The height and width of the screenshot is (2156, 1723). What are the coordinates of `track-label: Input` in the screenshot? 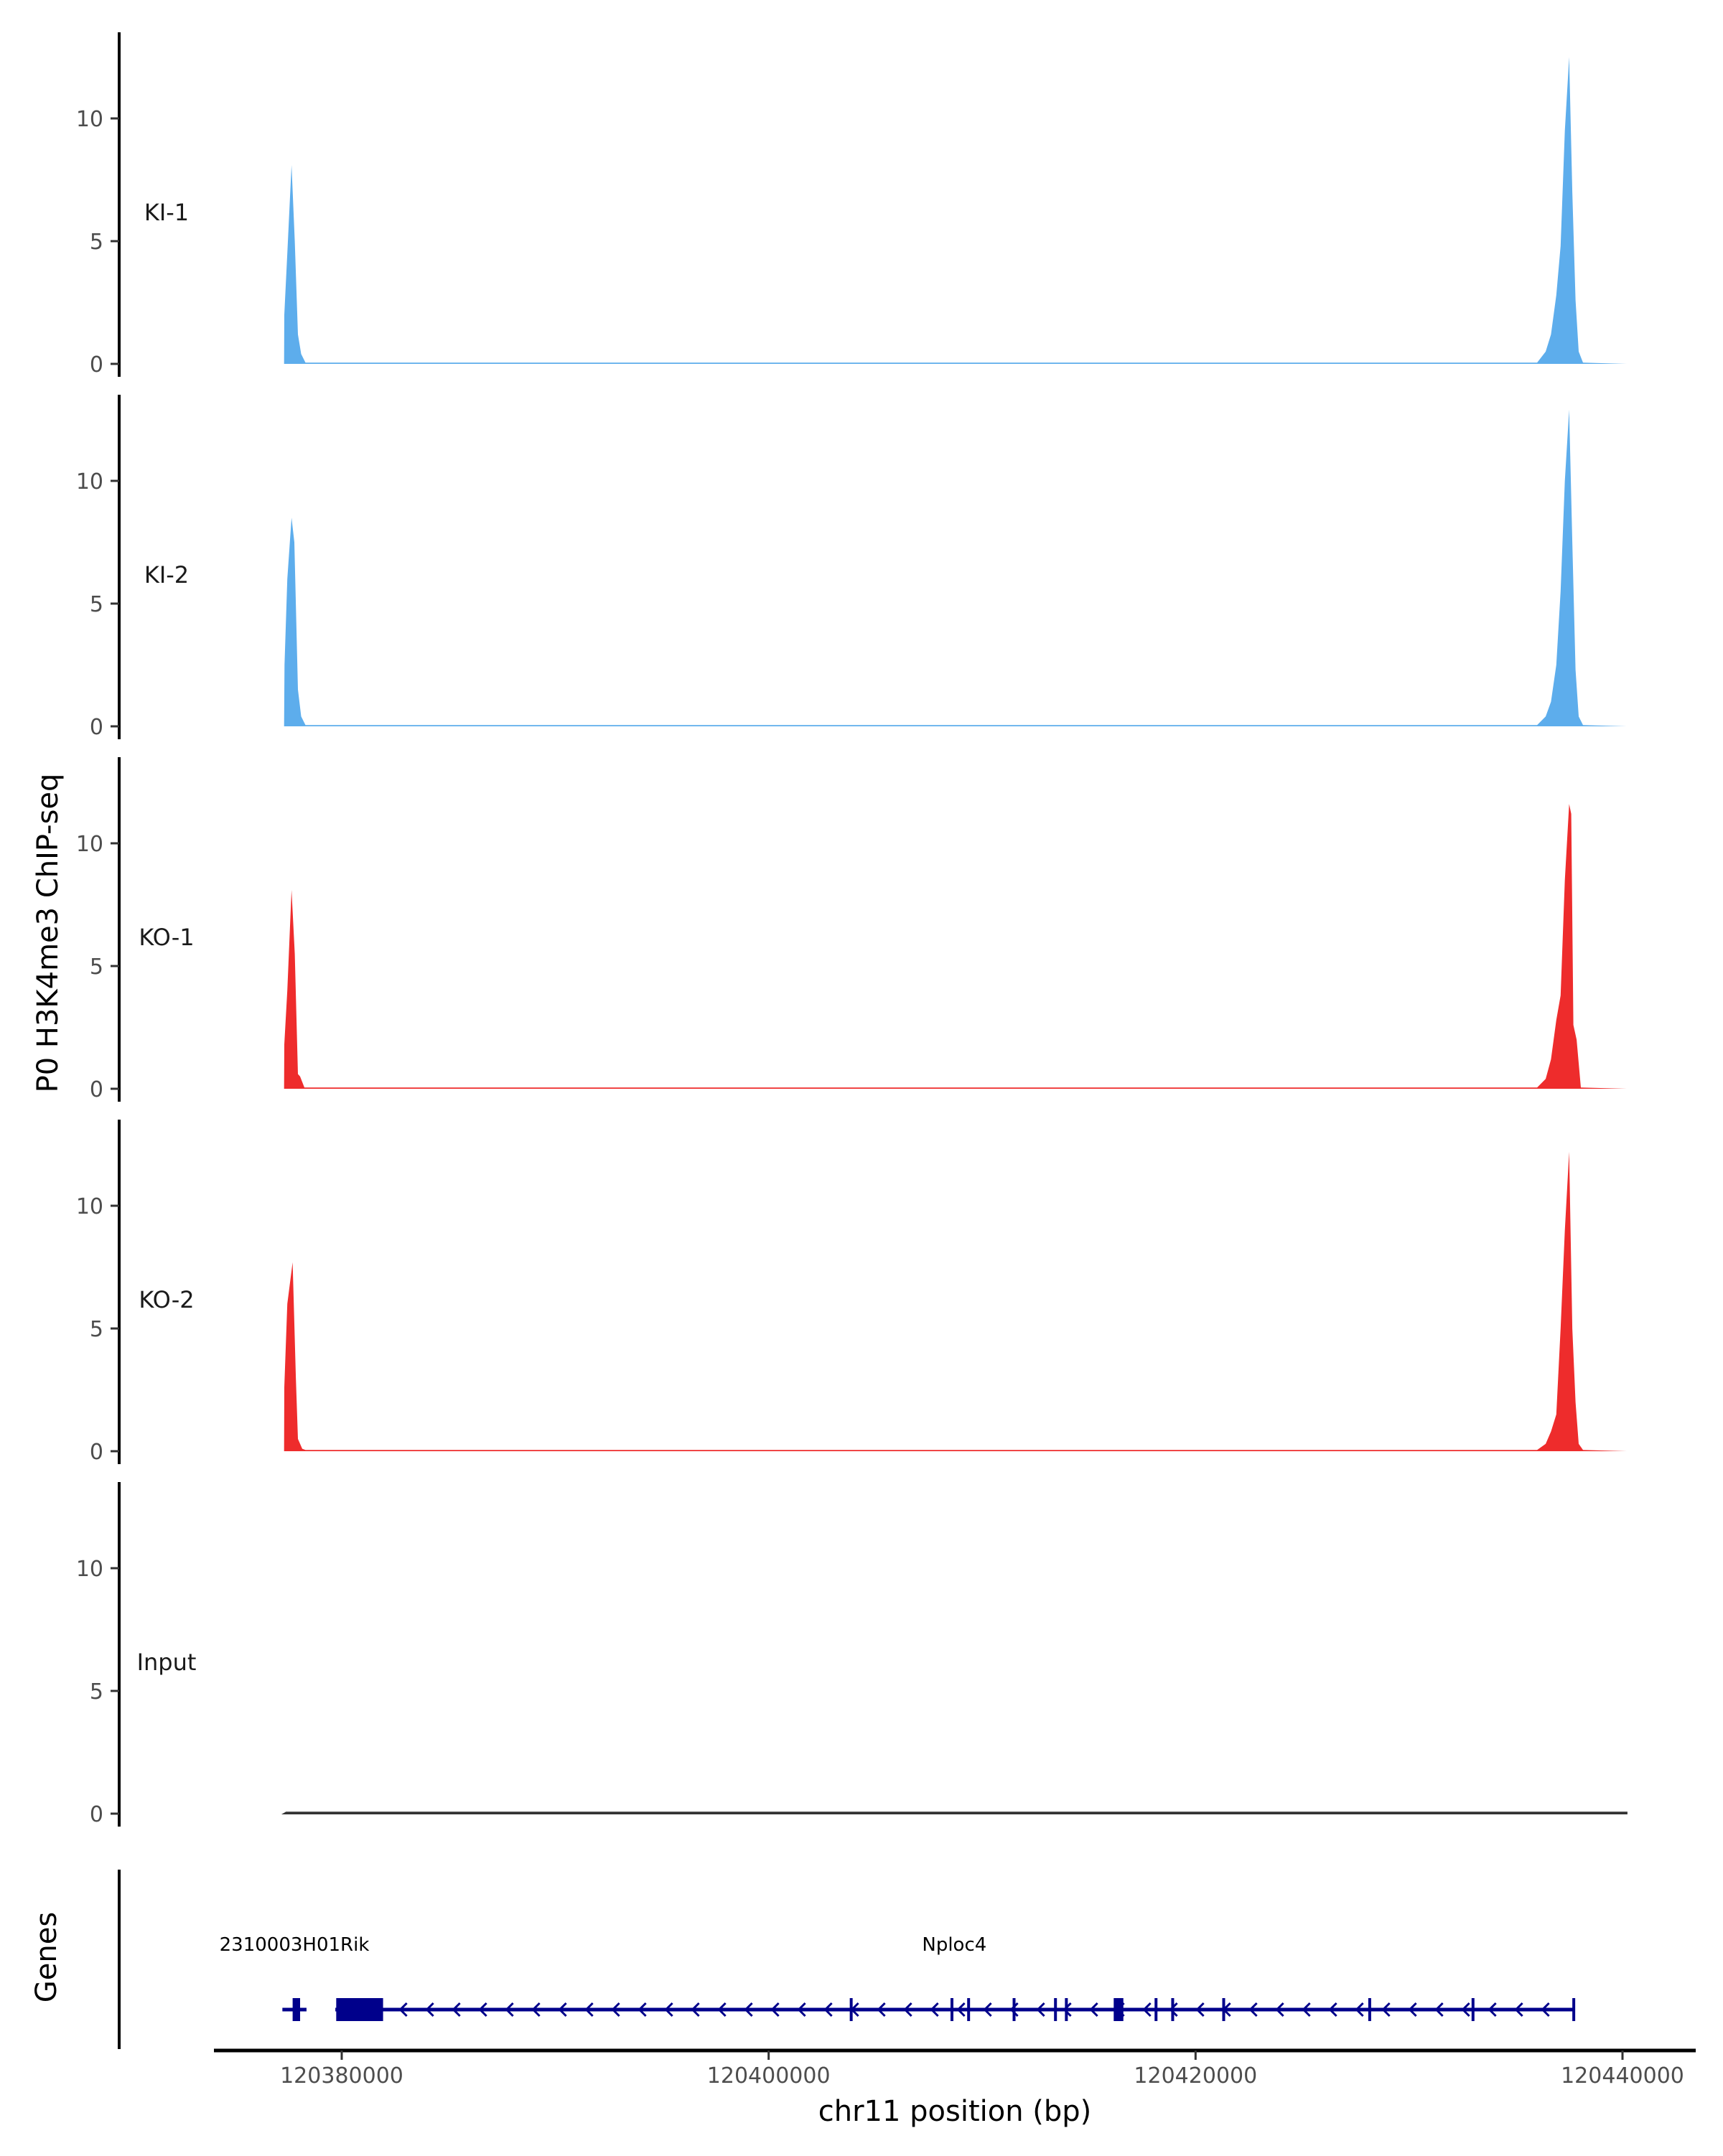 It's located at (167, 1662).